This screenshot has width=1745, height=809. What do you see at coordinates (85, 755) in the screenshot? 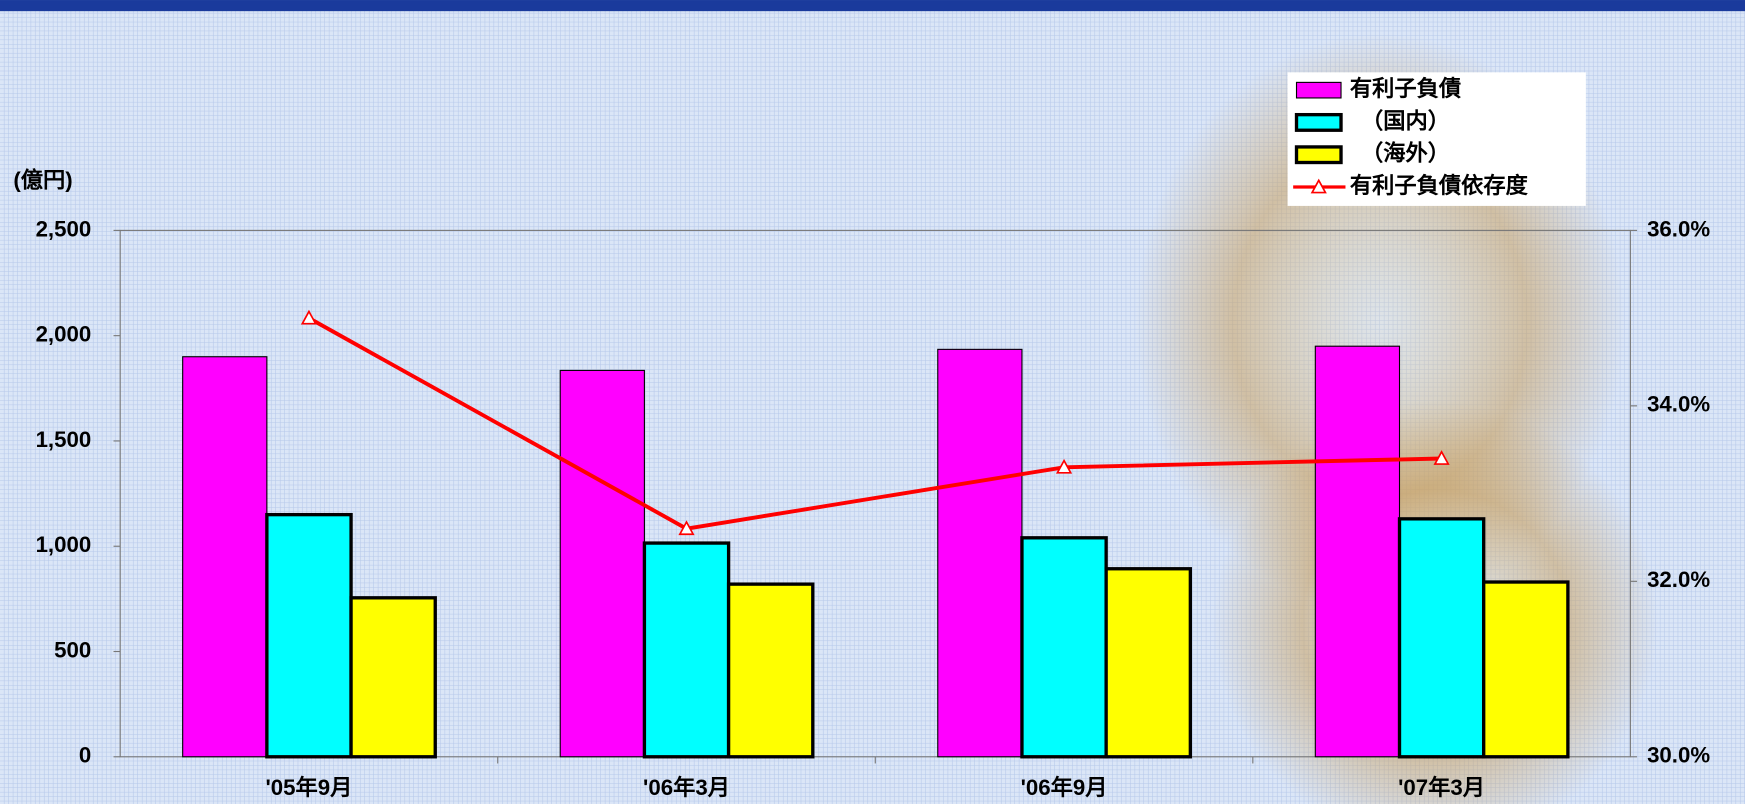
I see `y-tick-label: 0` at bounding box center [85, 755].